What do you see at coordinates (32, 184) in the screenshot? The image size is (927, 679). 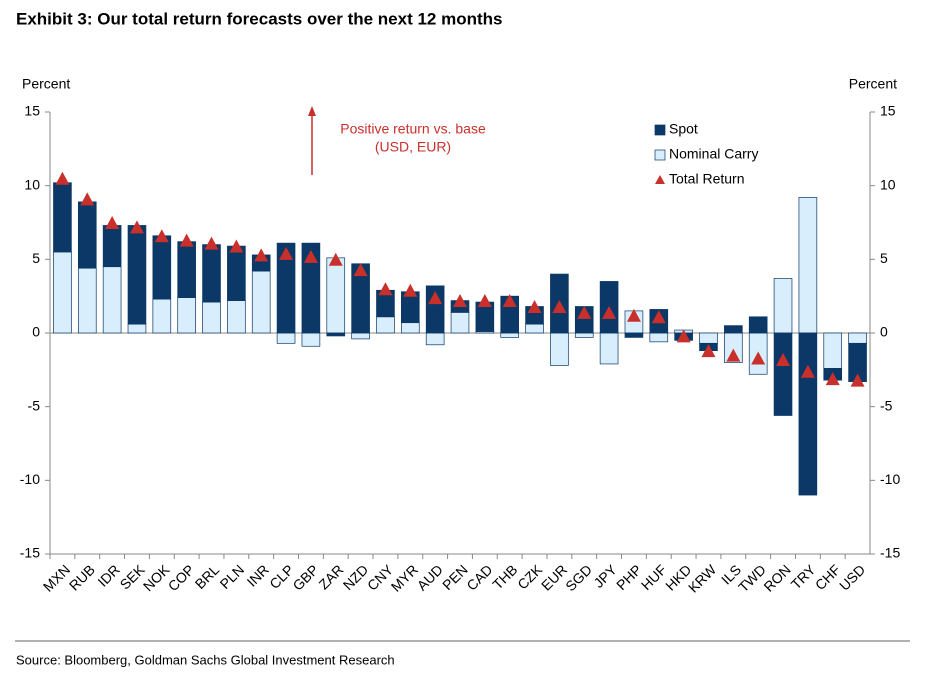 I see `y-tick-label: 10` at bounding box center [32, 184].